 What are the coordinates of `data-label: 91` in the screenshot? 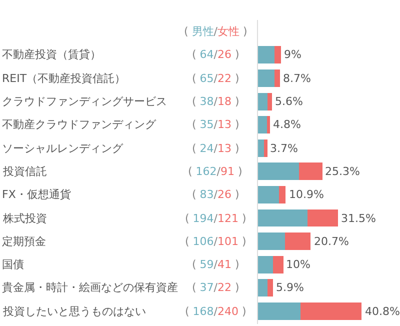 It's located at (227, 171).